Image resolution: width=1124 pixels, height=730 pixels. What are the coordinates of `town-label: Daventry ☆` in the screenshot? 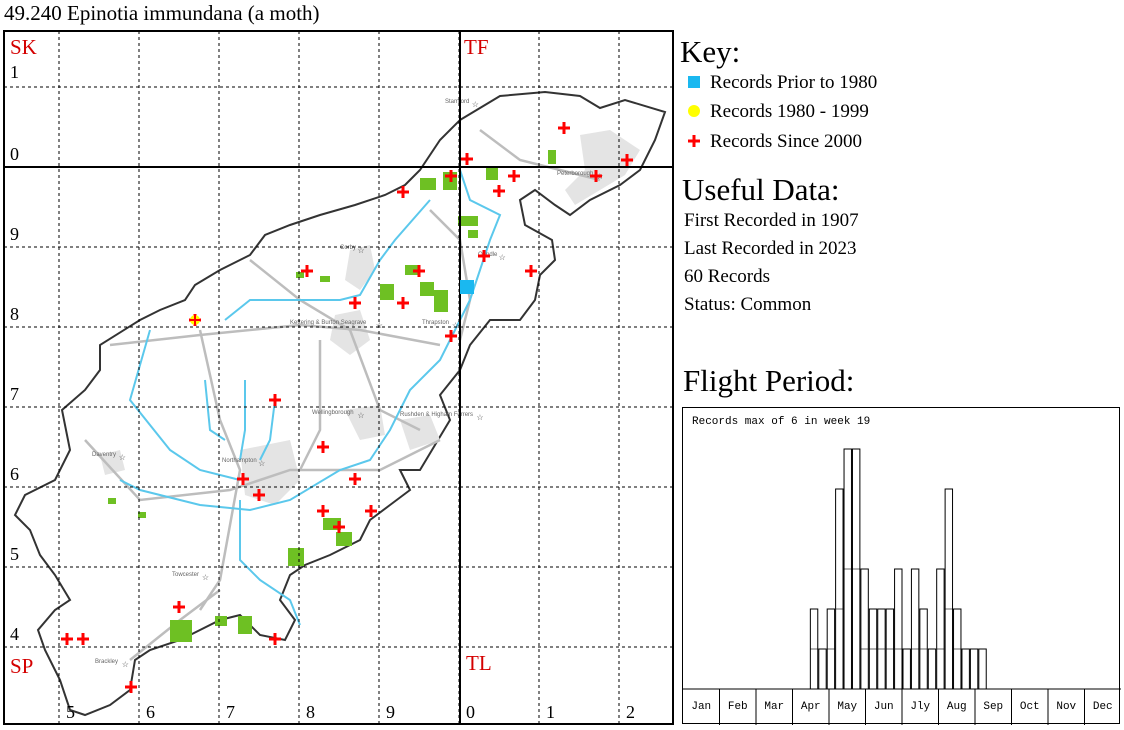 It's located at (109, 457).